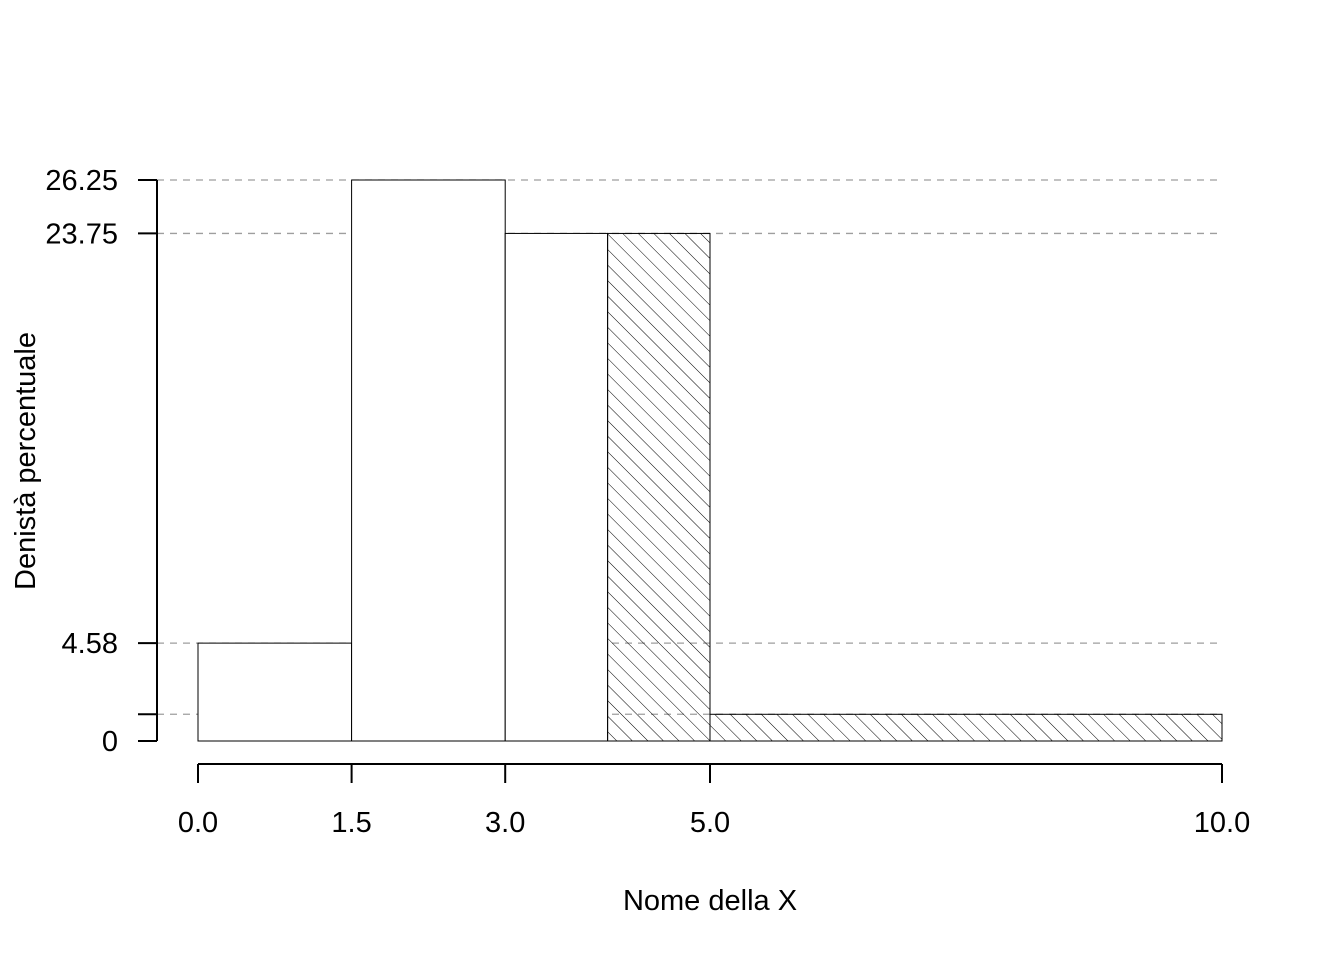  I want to click on x-axis: 0.0 1.5 3.0 5.0 10.0, so click(714, 801).